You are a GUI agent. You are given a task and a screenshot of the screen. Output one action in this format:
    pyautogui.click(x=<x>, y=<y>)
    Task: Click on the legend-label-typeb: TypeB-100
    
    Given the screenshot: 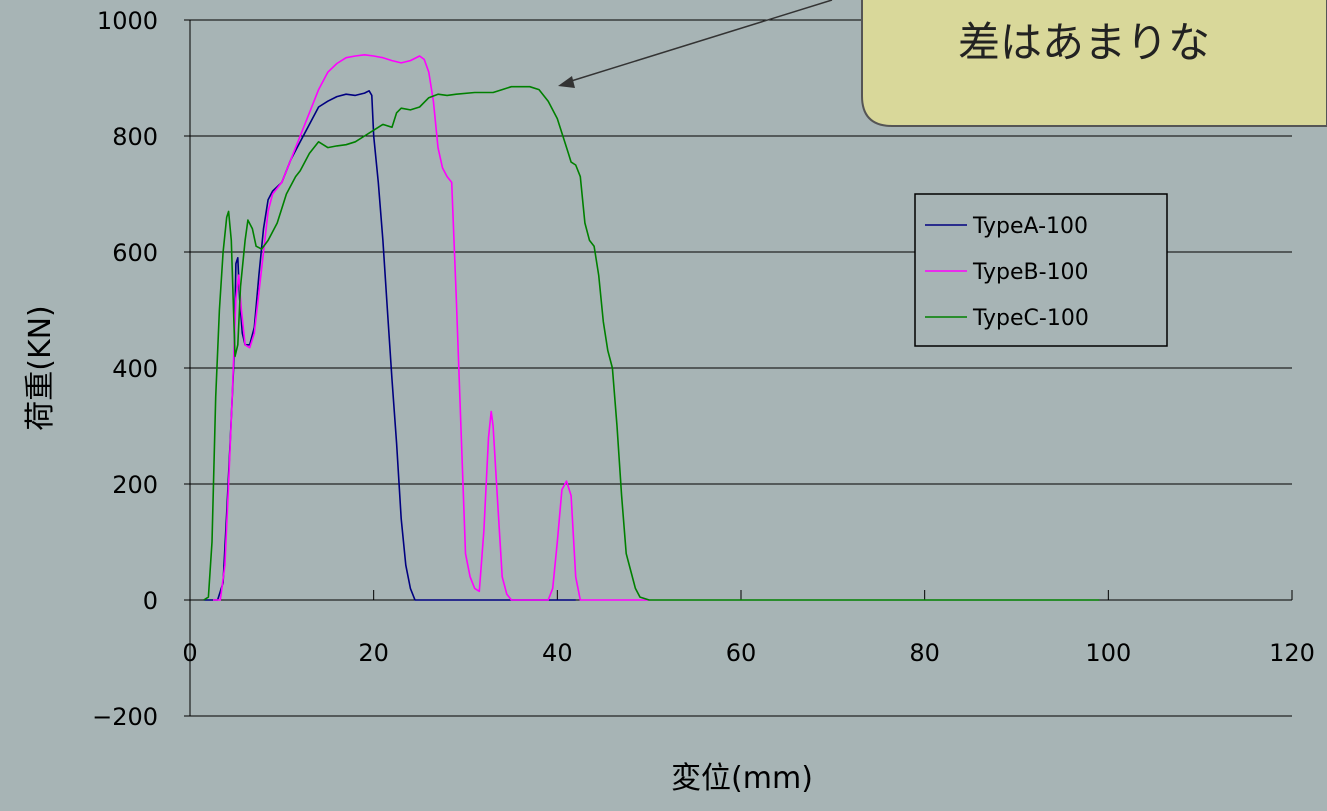 What is the action you would take?
    pyautogui.click(x=1030, y=272)
    